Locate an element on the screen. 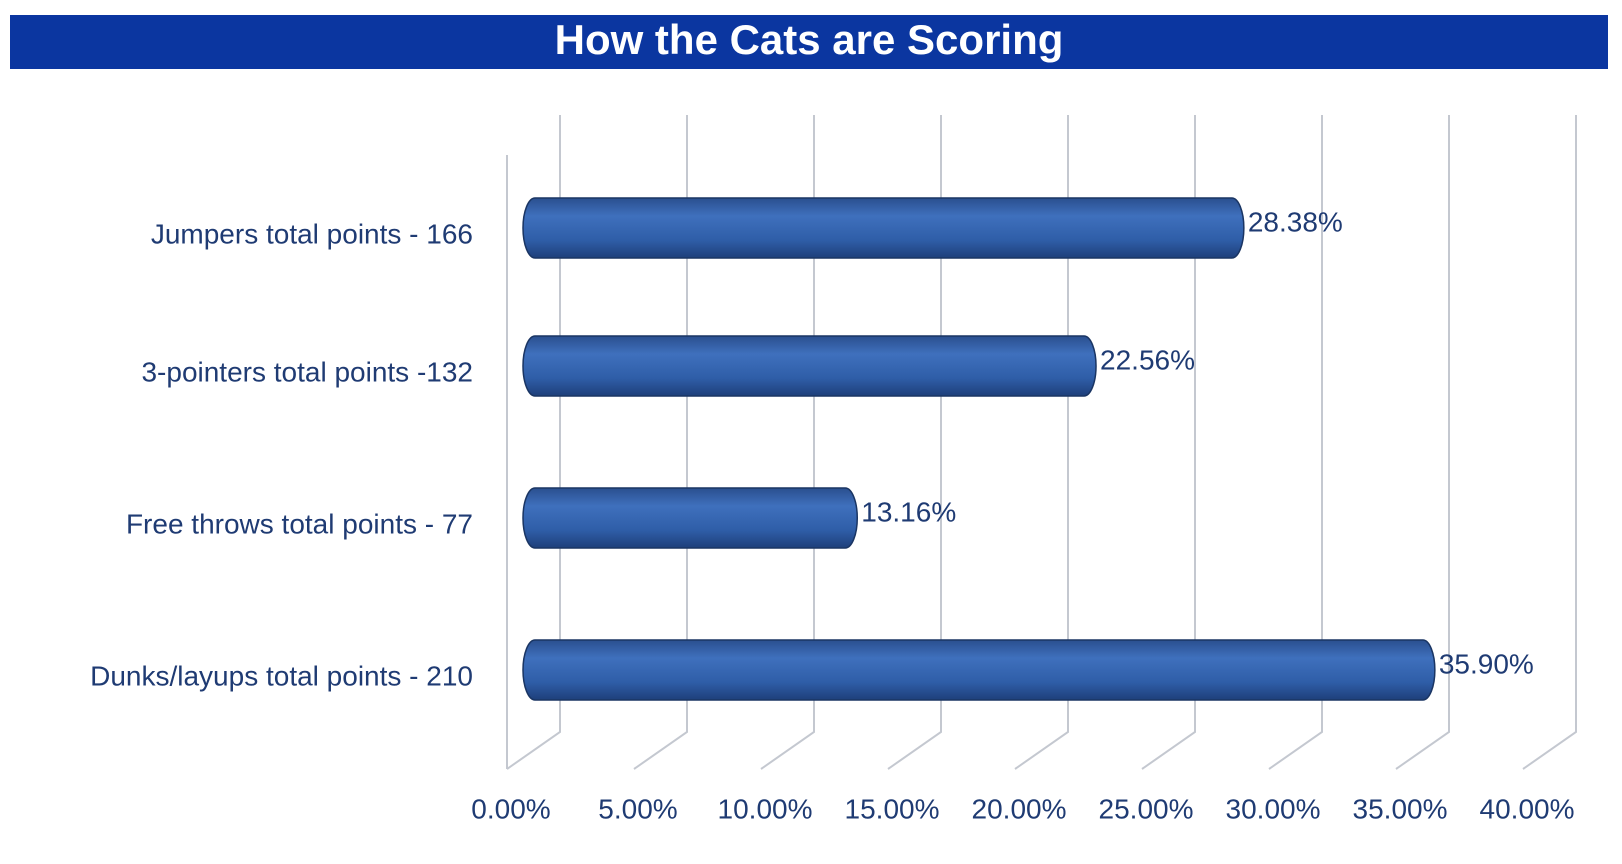  data-label: 13.16% is located at coordinates (908, 511).